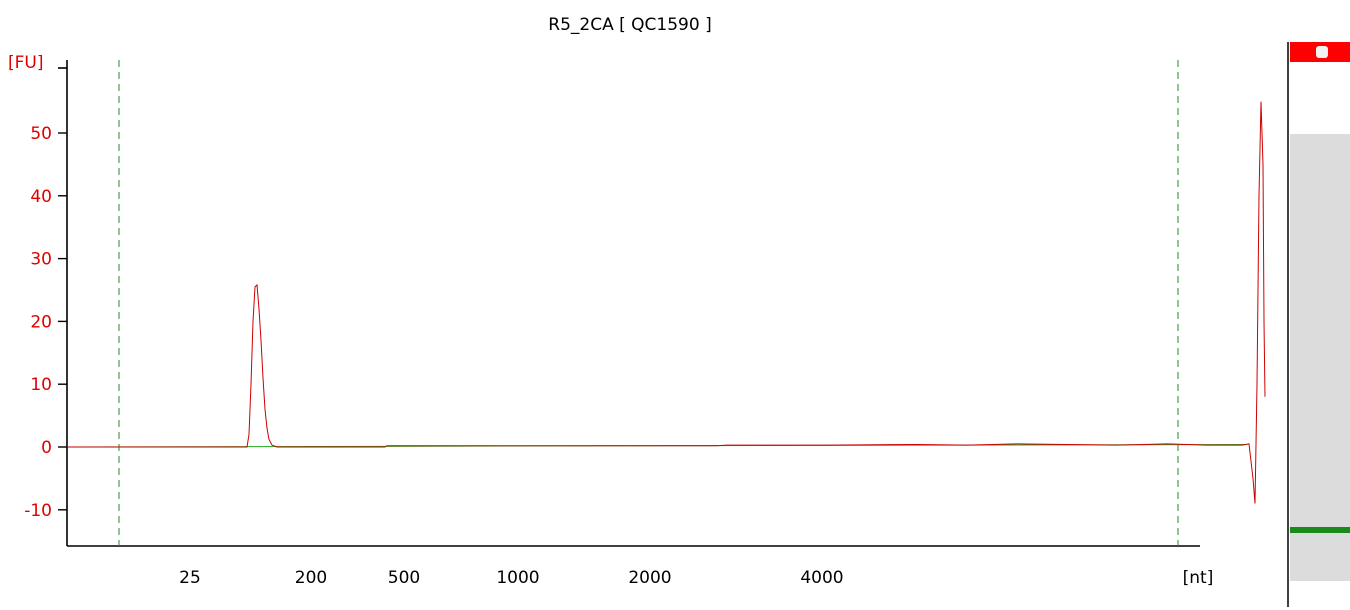 The height and width of the screenshot is (610, 1350). What do you see at coordinates (41, 197) in the screenshot?
I see `y-tick-label: 40` at bounding box center [41, 197].